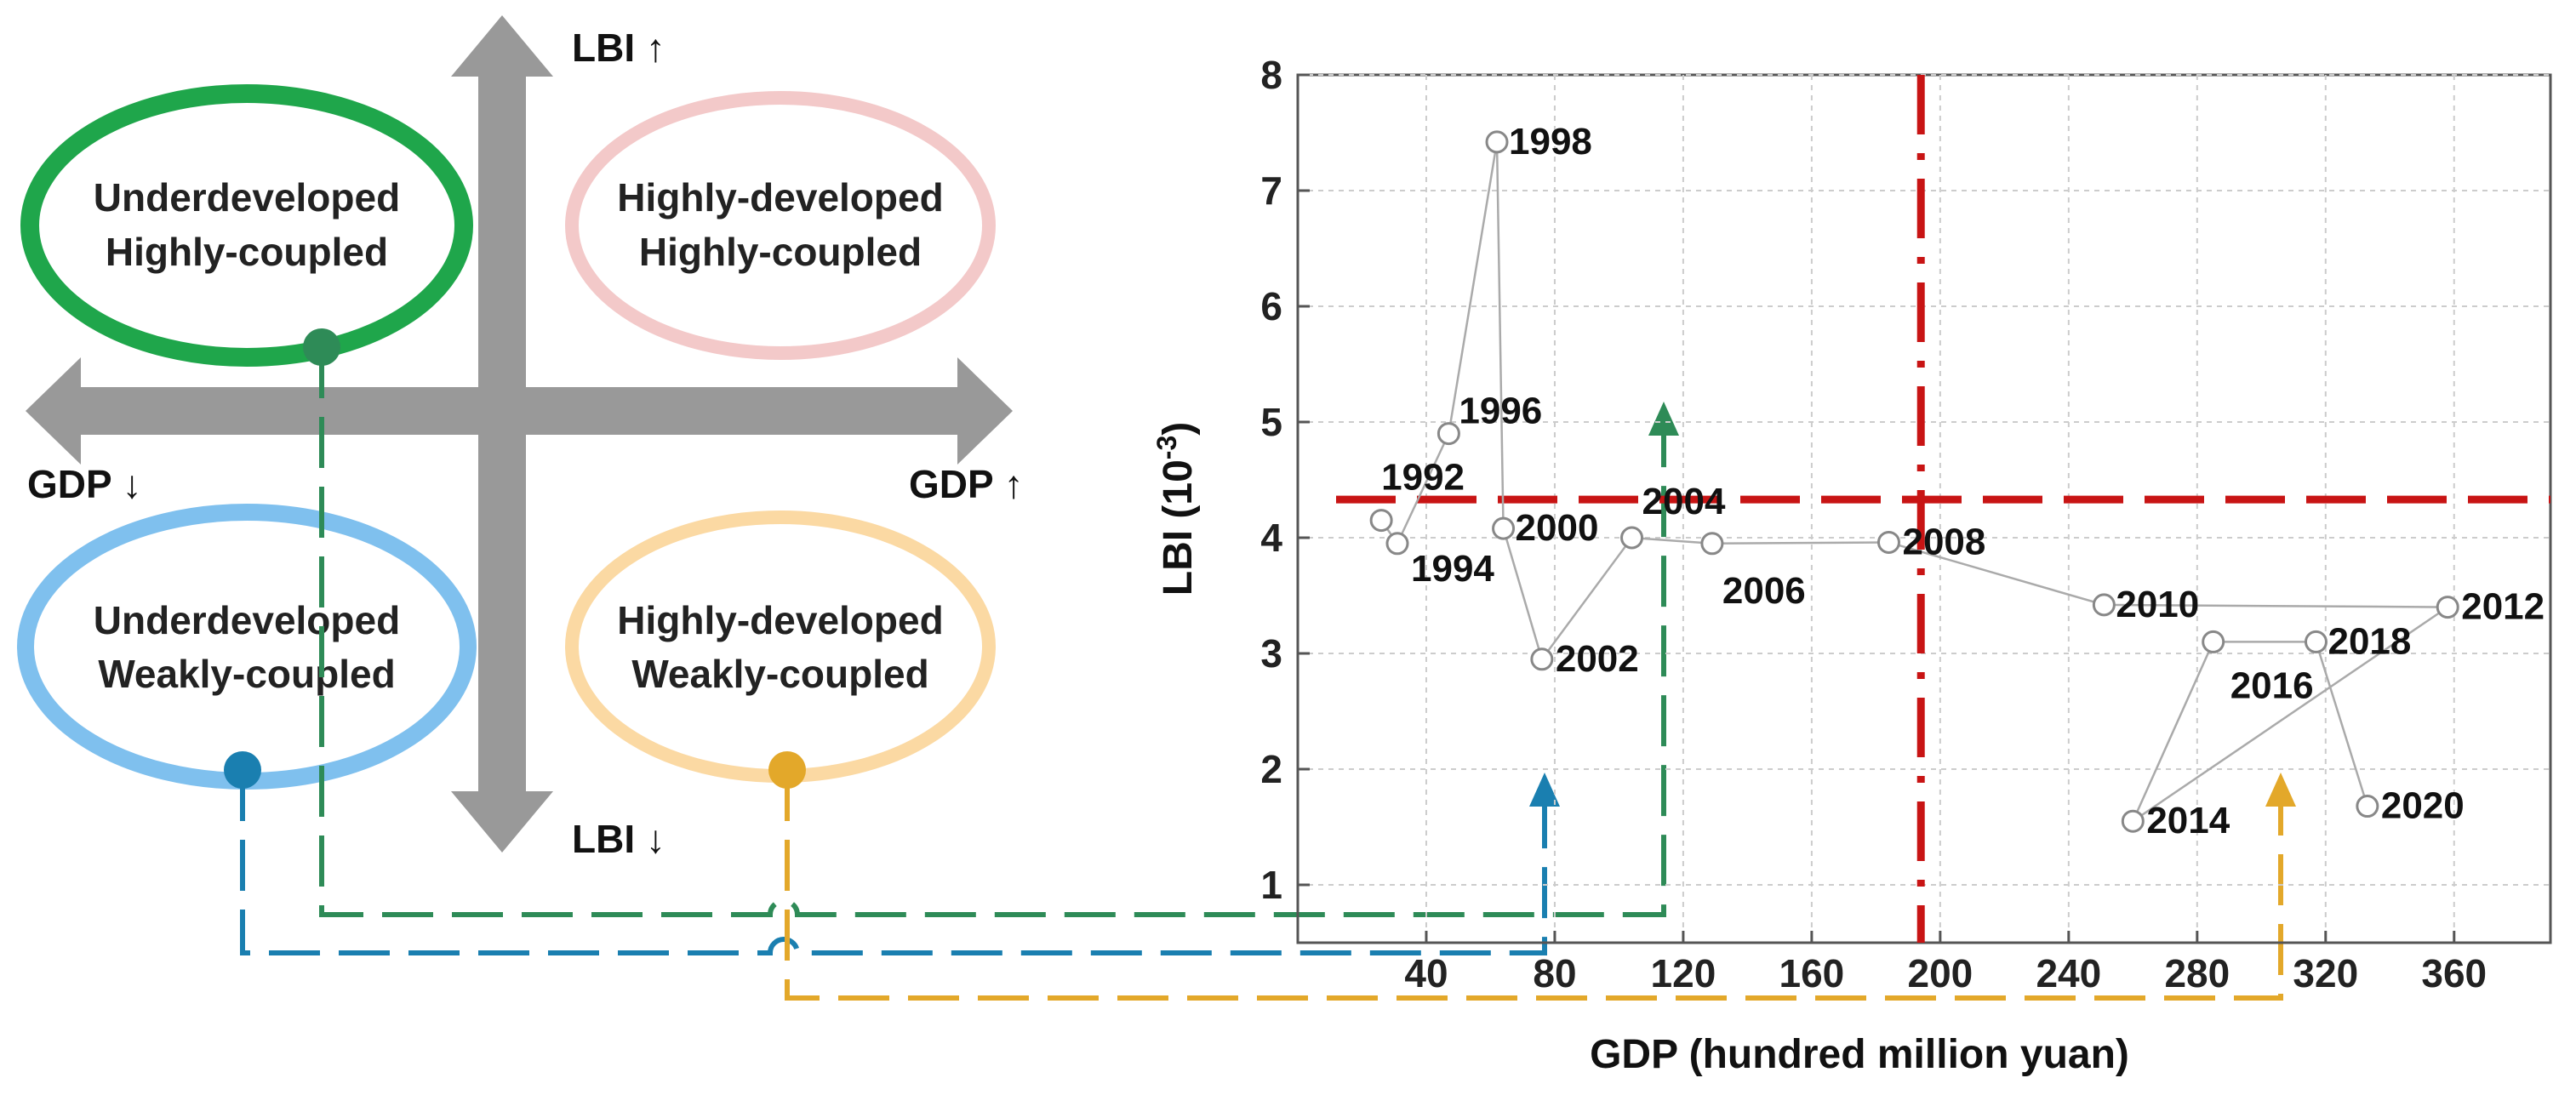  What do you see at coordinates (780, 225) in the screenshot?
I see `quadrant-top-right-ellipse` at bounding box center [780, 225].